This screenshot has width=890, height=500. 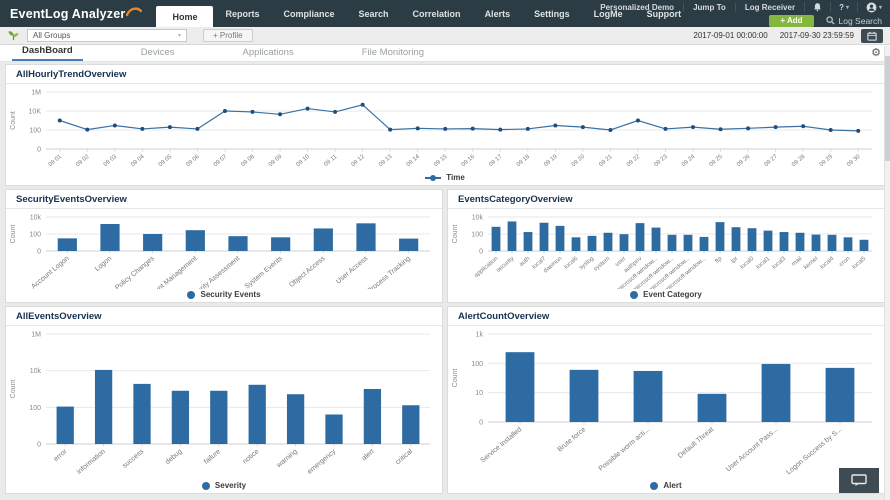 I want to click on svg-text: 09 10, so click(x=303, y=161).